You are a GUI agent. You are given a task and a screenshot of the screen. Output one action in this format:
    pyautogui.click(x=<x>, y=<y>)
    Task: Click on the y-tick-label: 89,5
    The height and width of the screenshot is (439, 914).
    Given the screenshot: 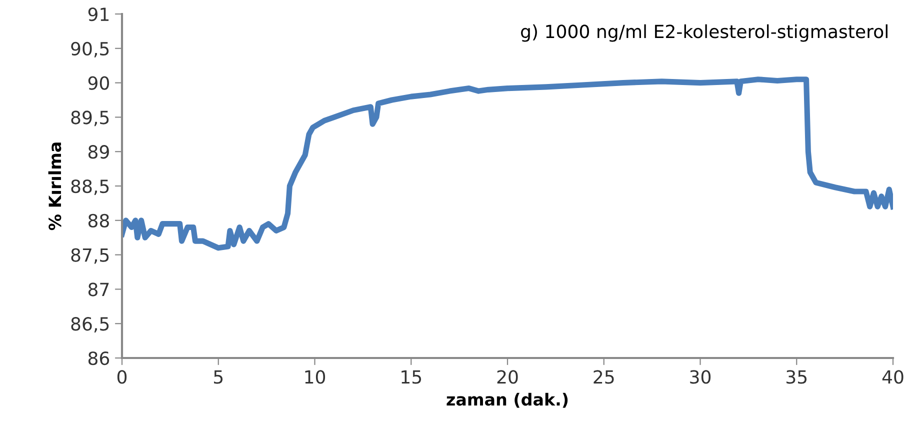 What is the action you would take?
    pyautogui.click(x=90, y=118)
    